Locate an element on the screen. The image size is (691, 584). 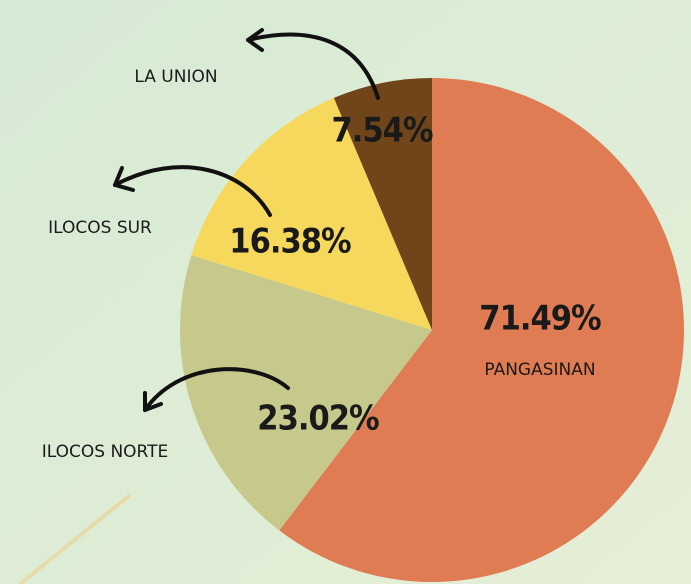
category-label: ILOCOS SUR is located at coordinates (100, 228).